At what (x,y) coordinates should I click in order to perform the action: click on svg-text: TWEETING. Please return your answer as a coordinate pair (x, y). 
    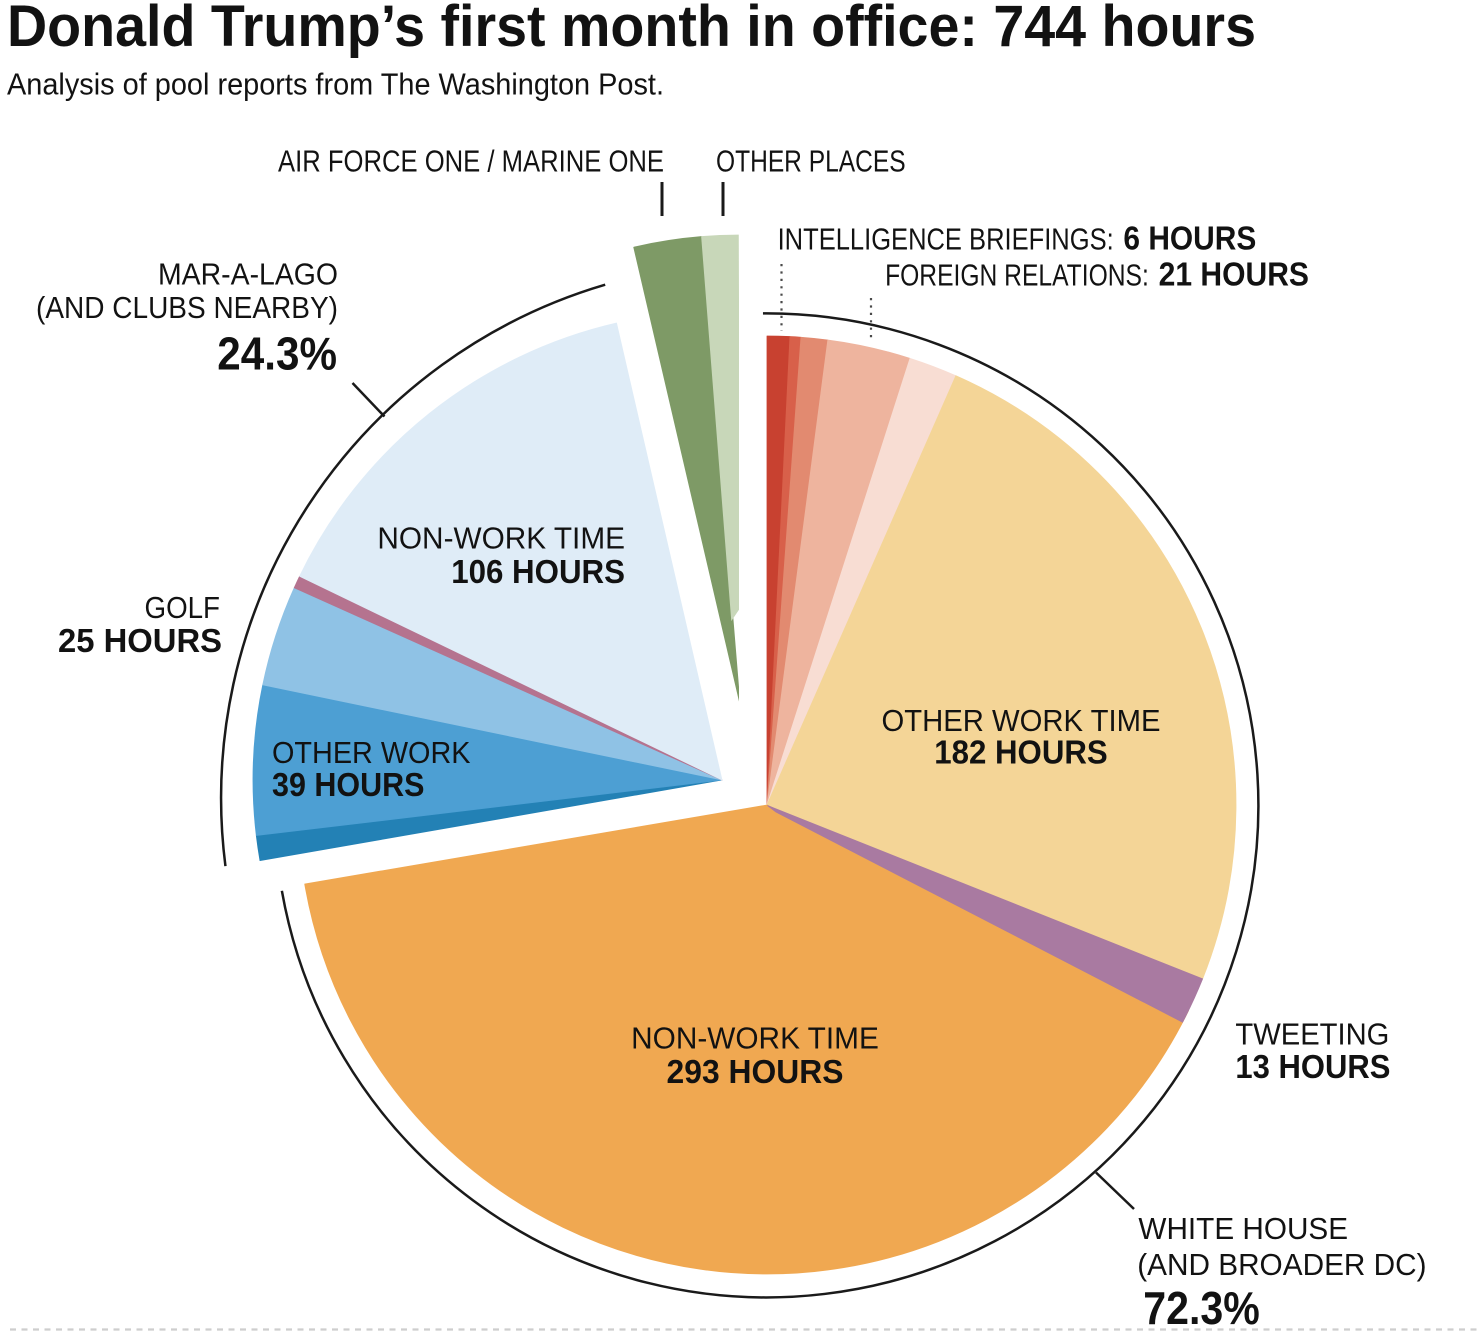
    Looking at the image, I should click on (1312, 1034).